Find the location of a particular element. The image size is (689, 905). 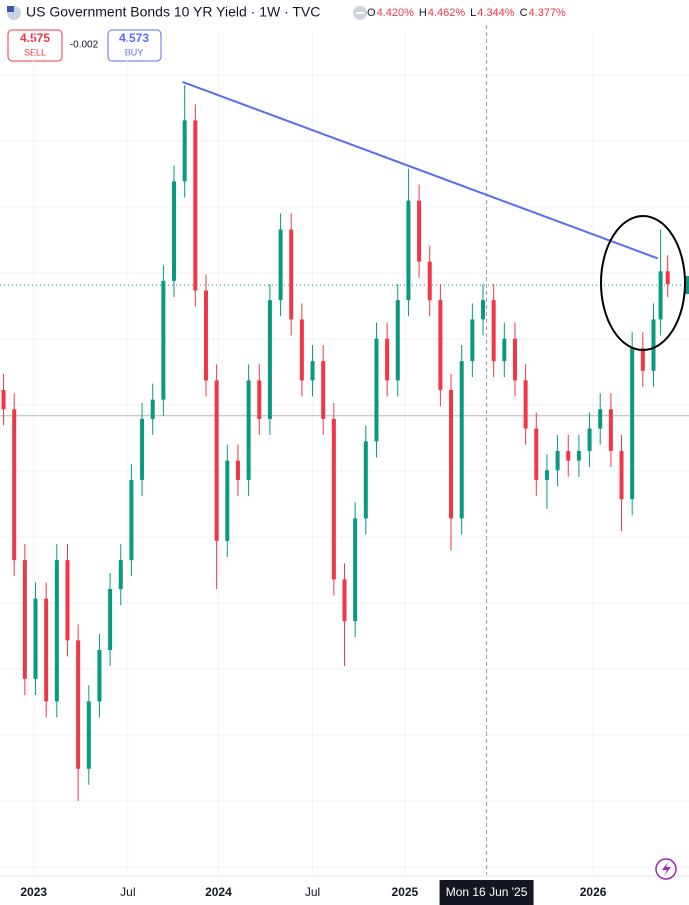

x-tick-label: 2026 is located at coordinates (593, 892).